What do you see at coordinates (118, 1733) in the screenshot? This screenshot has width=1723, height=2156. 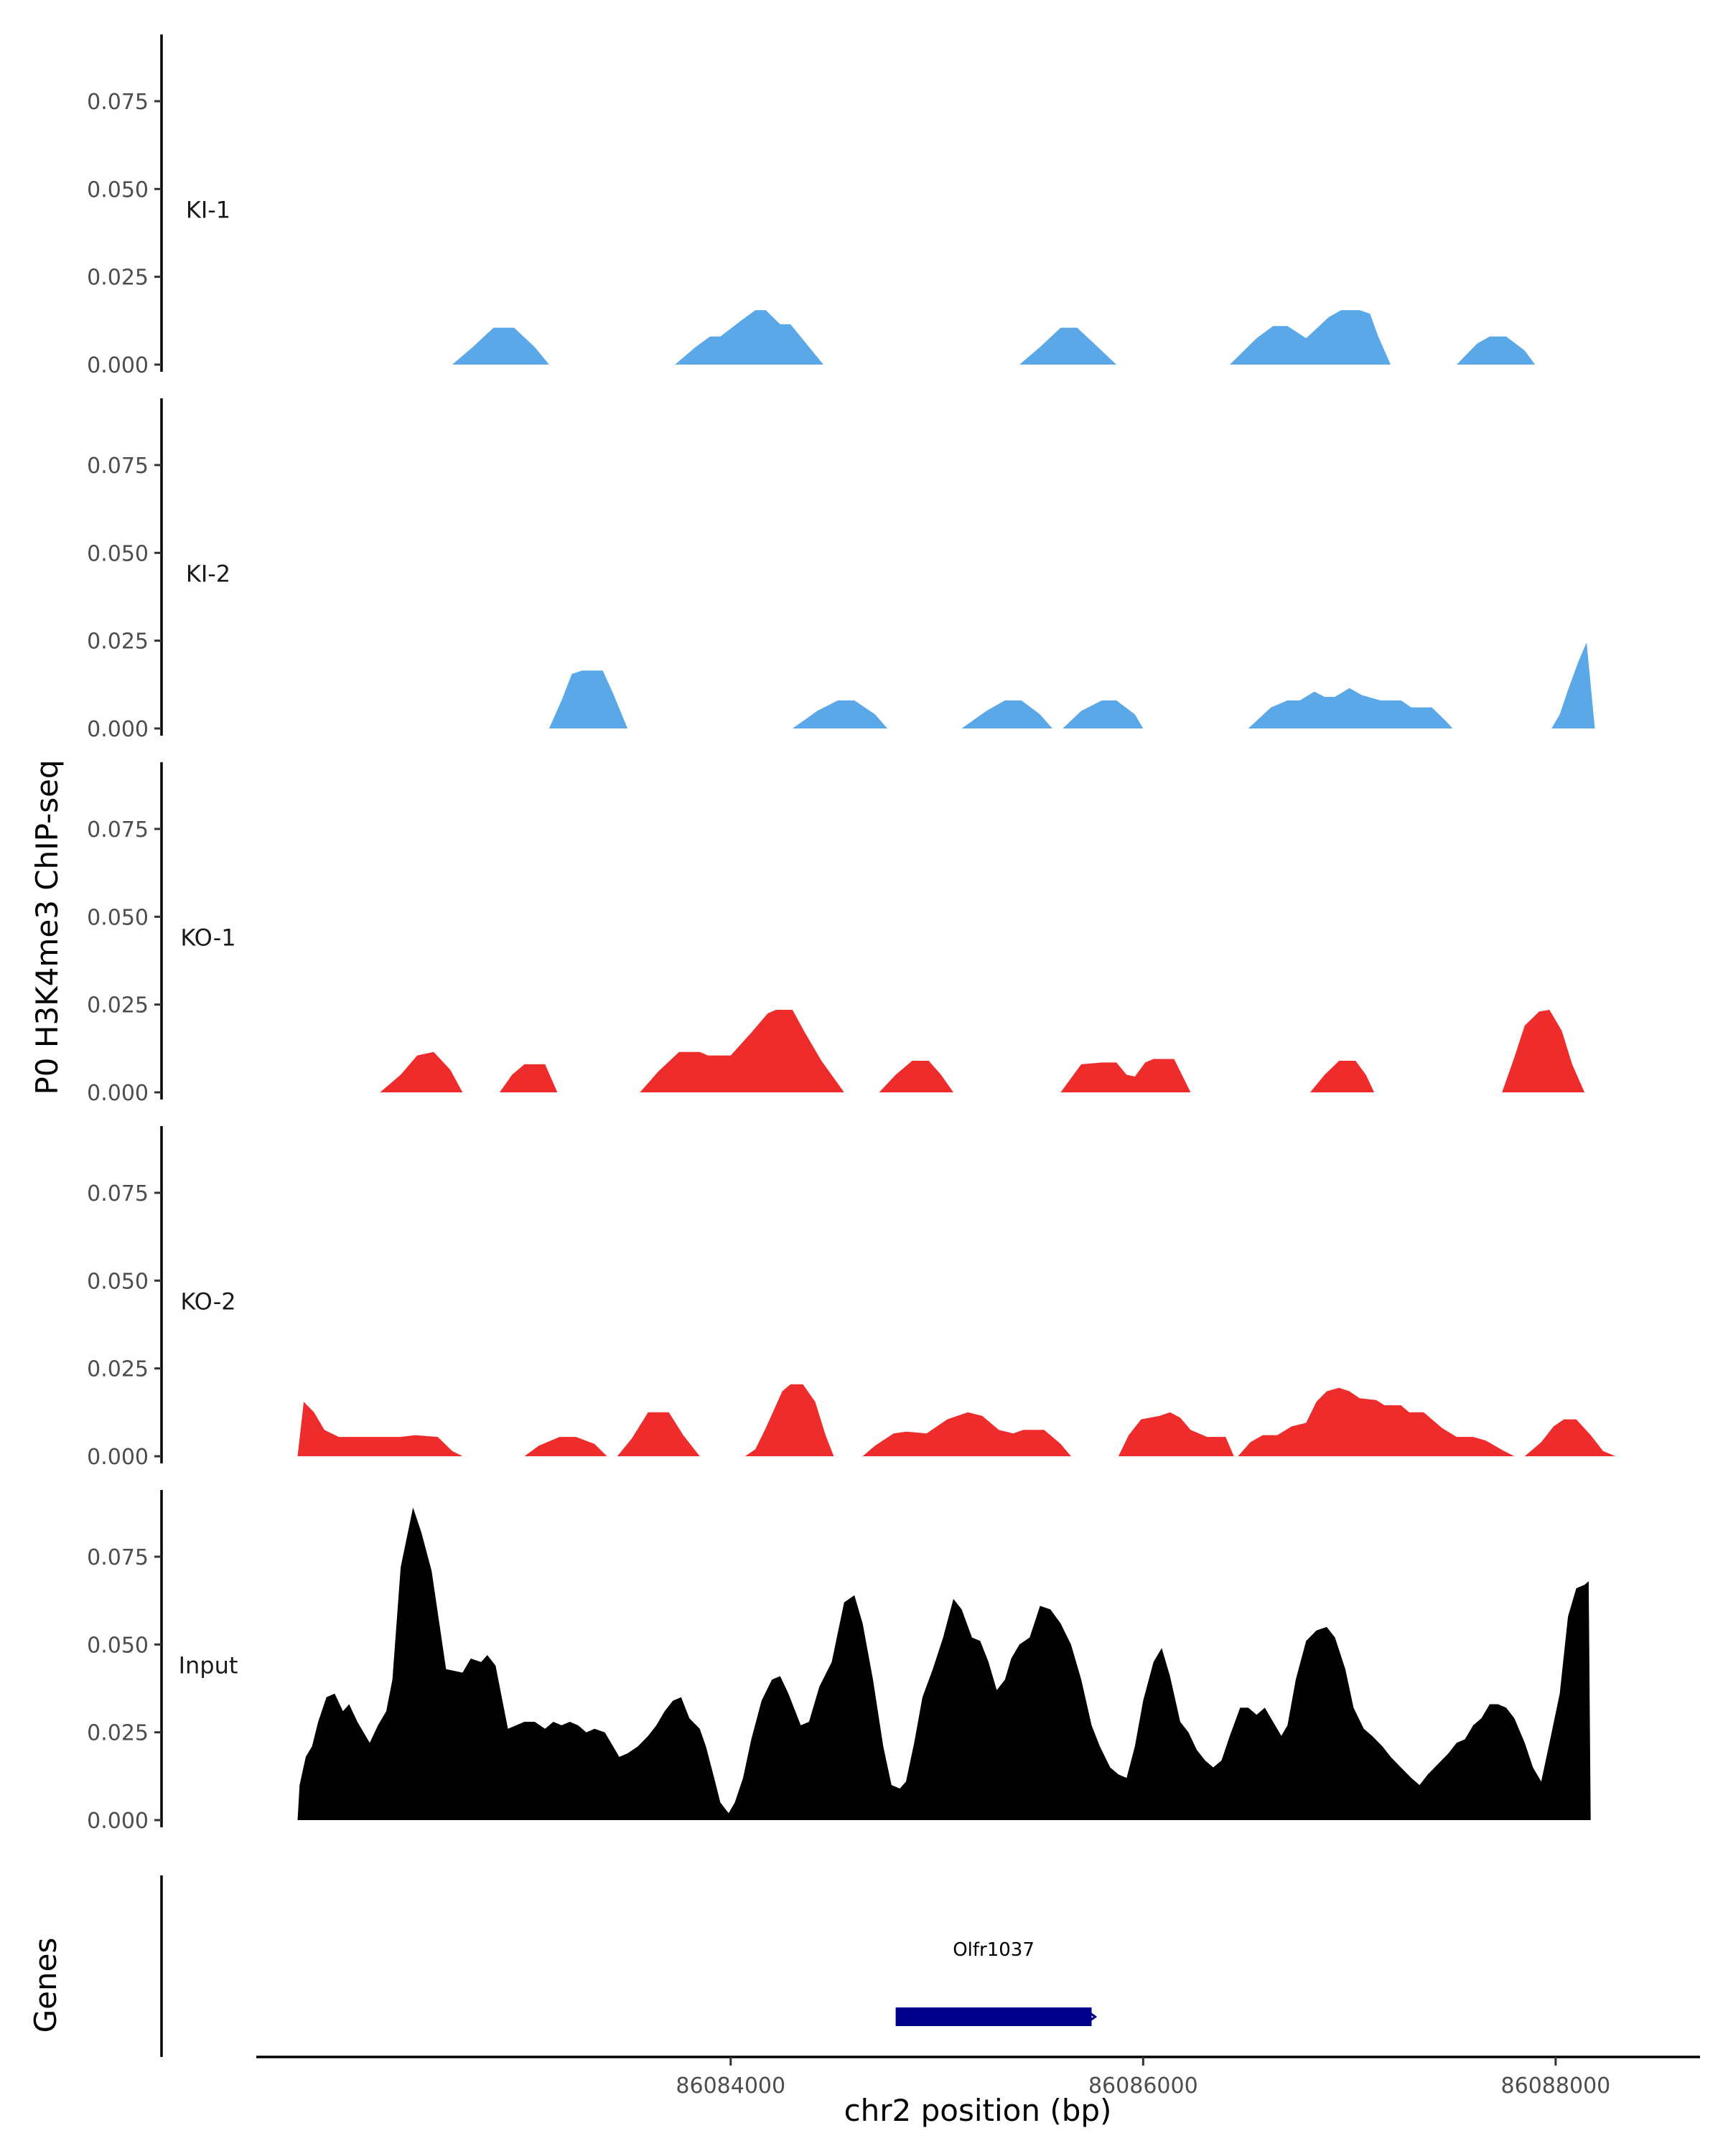 I see `y-tick-label-input-1: 0.025` at bounding box center [118, 1733].